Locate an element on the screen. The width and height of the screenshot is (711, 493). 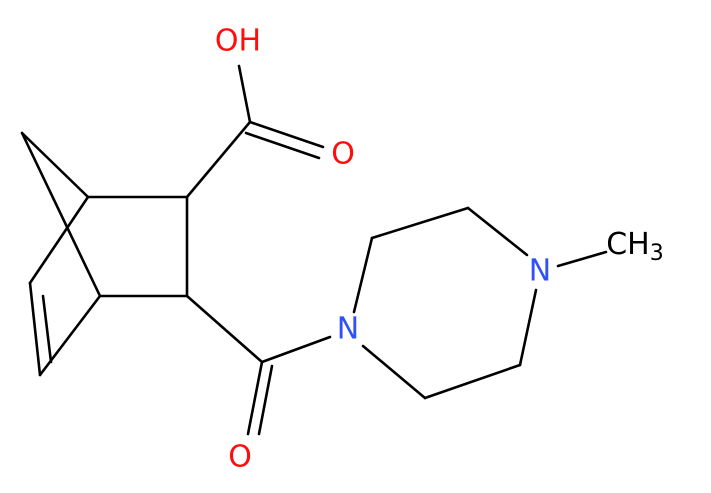
atom-label: CH3 is located at coordinates (635, 247).